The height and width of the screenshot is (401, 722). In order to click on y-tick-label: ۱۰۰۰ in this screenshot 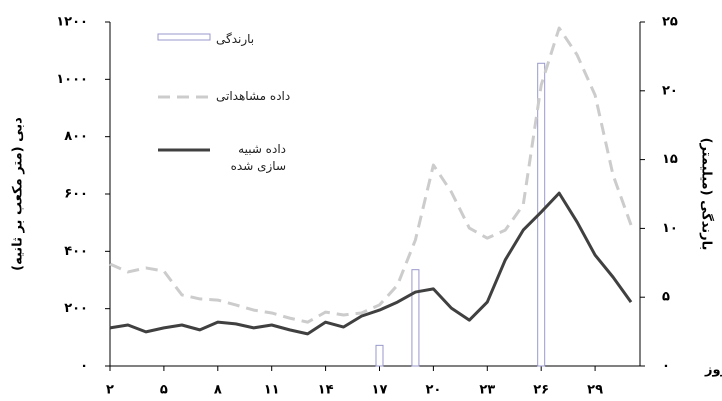, I will do `click(72, 79)`.